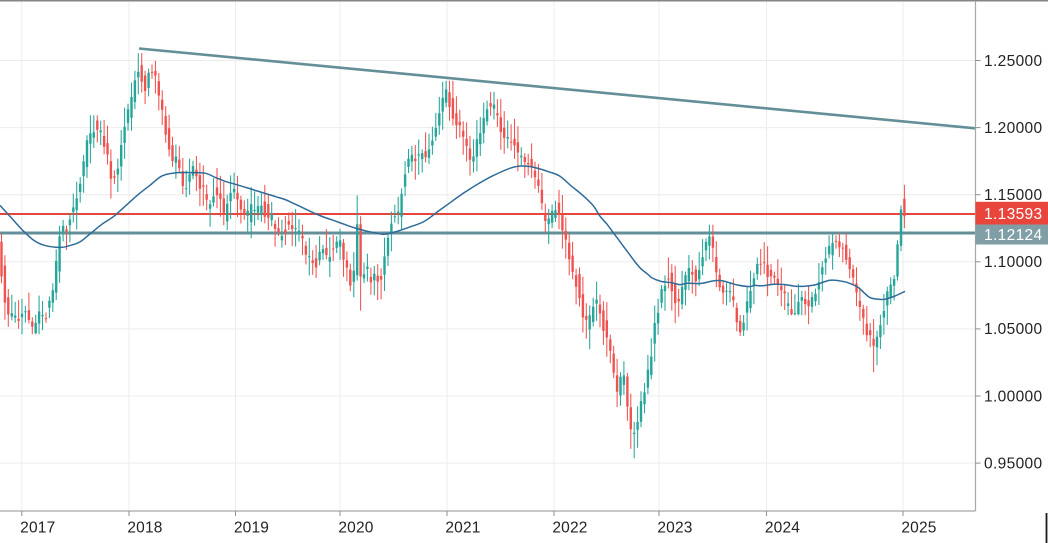  What do you see at coordinates (251, 528) in the screenshot?
I see `svg-text: 2019` at bounding box center [251, 528].